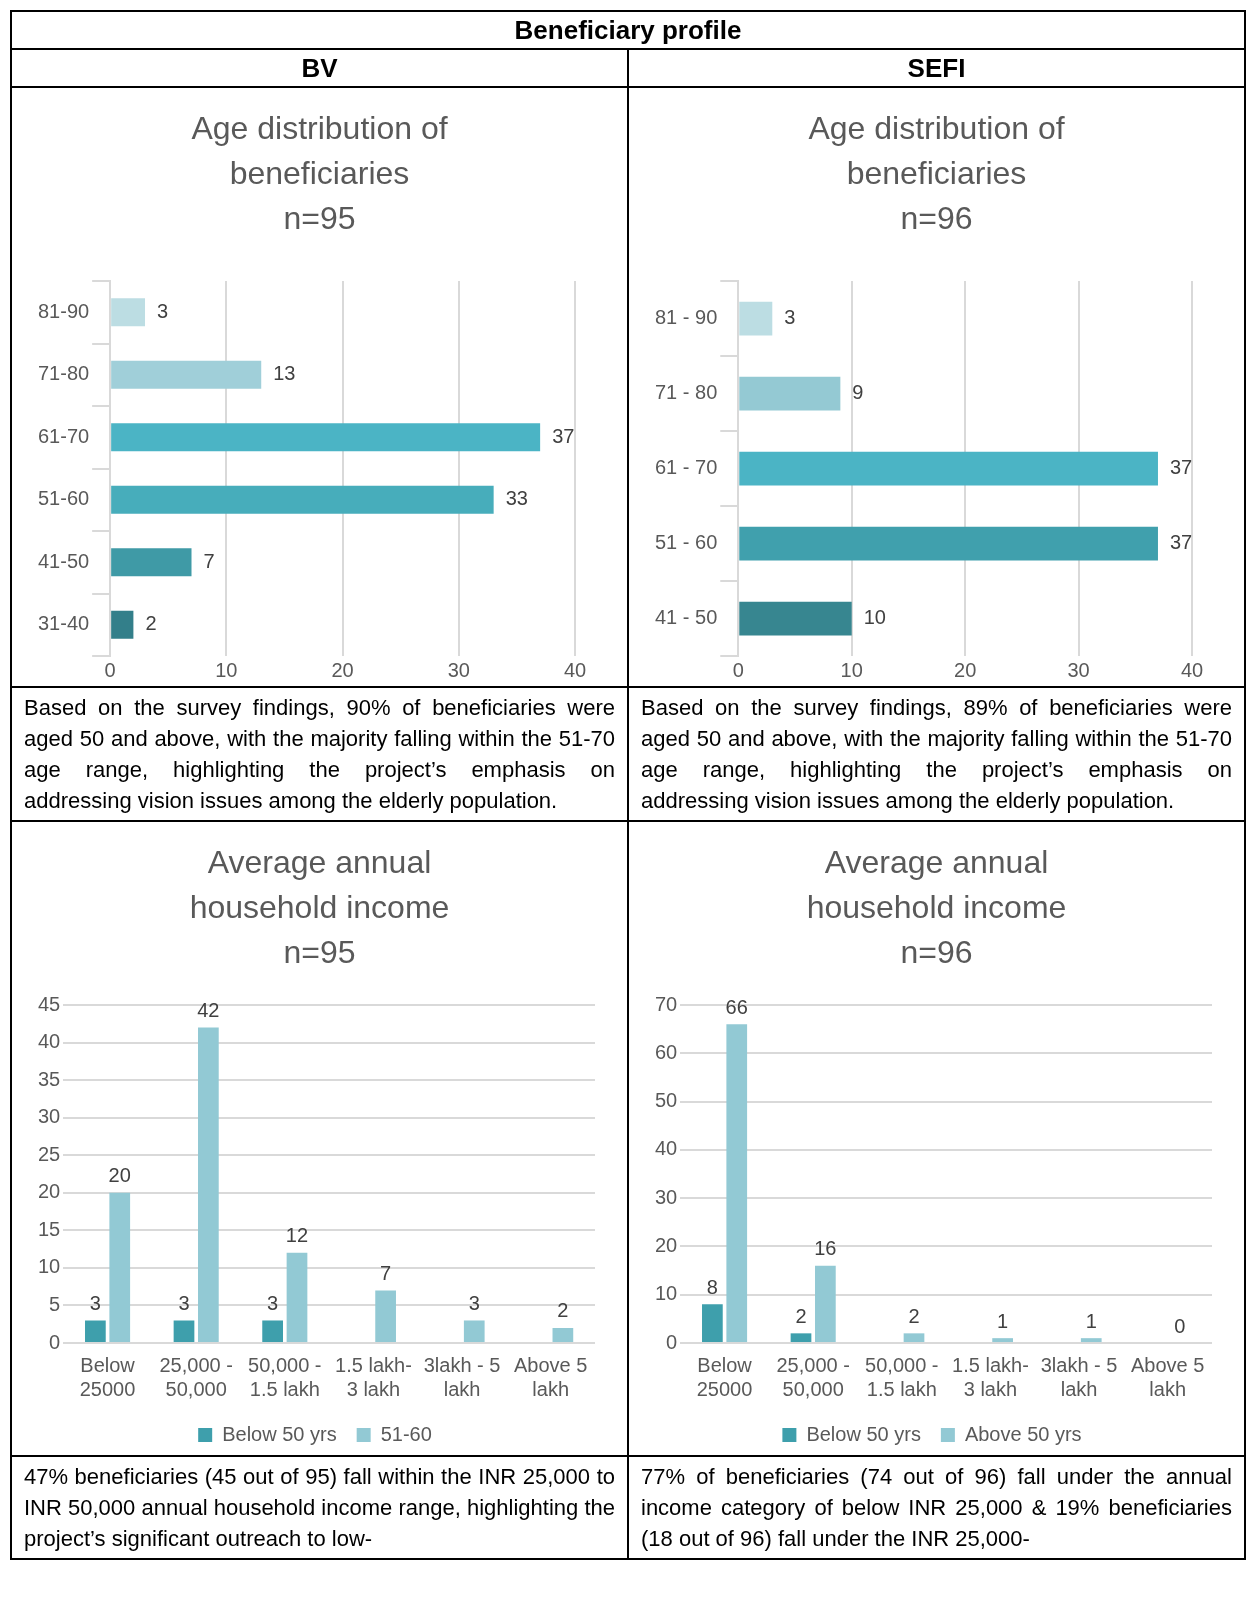 Image resolution: width=1248 pixels, height=1604 pixels. I want to click on data-label: 33, so click(516, 498).